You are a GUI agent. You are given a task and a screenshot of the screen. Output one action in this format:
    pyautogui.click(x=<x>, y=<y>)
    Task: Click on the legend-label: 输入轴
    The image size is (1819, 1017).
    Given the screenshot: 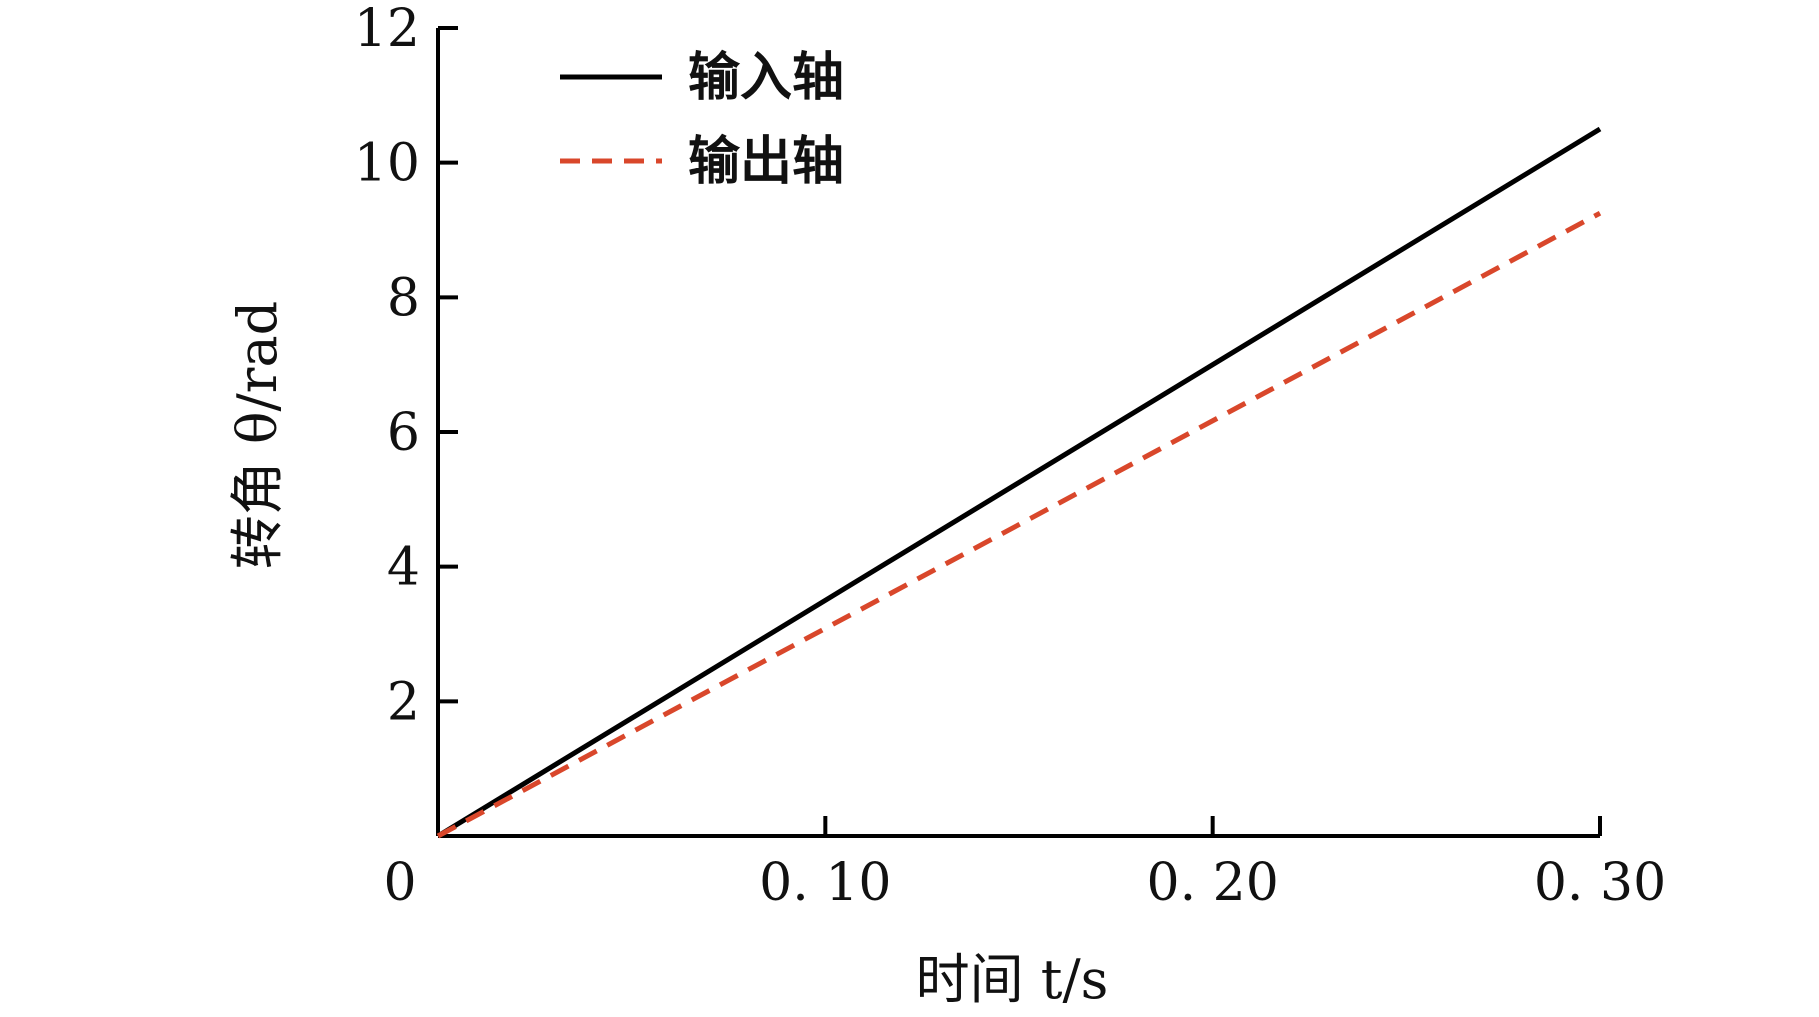 What is the action you would take?
    pyautogui.click(x=766, y=78)
    